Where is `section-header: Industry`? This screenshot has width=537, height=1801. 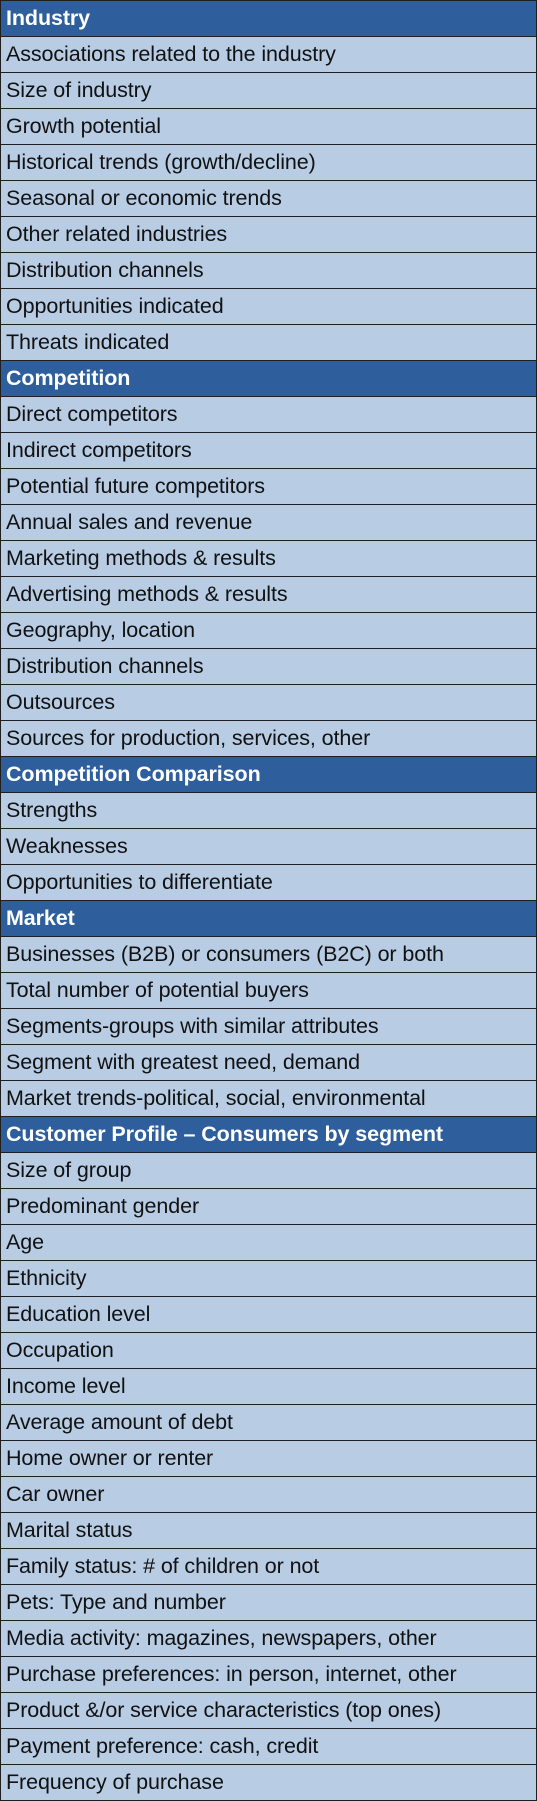
section-header: Industry is located at coordinates (268, 19).